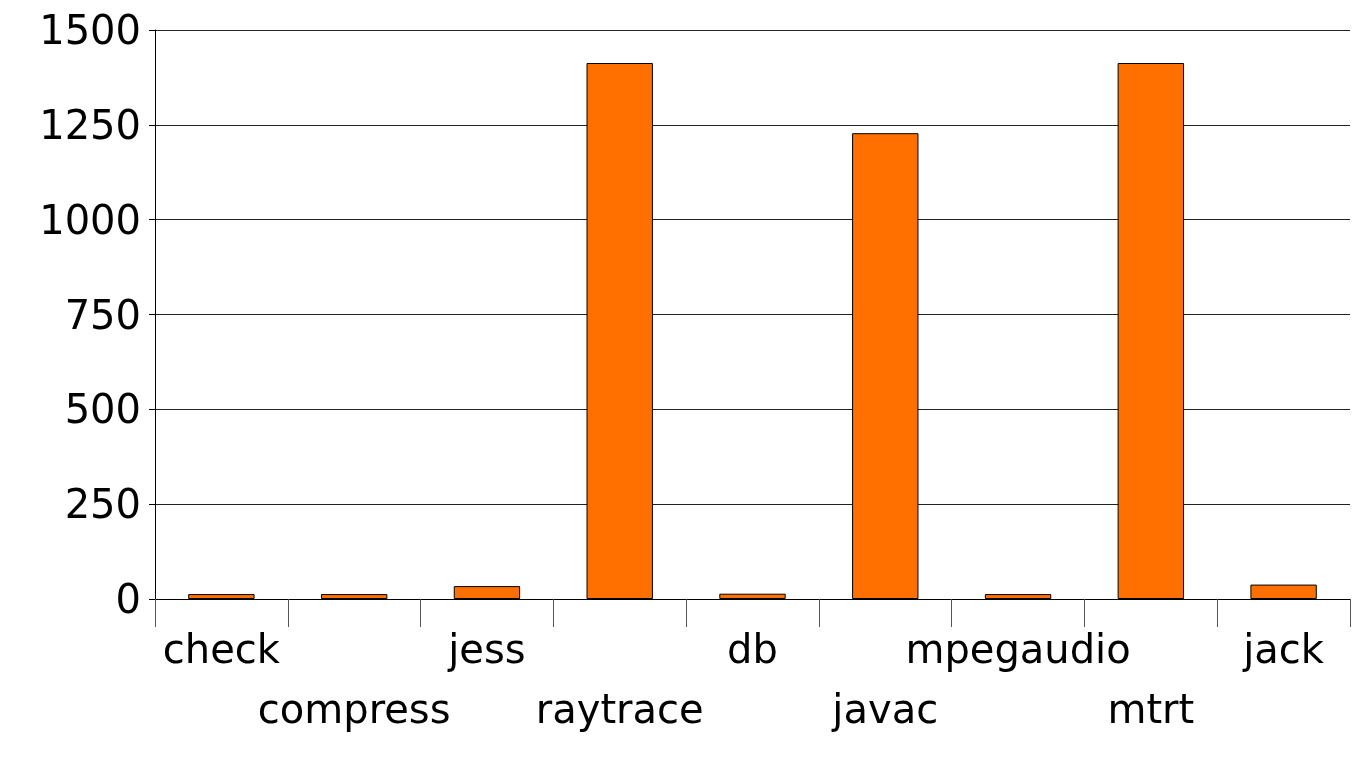 This screenshot has height=763, width=1366. What do you see at coordinates (354, 709) in the screenshot?
I see `x-tick-label: compress` at bounding box center [354, 709].